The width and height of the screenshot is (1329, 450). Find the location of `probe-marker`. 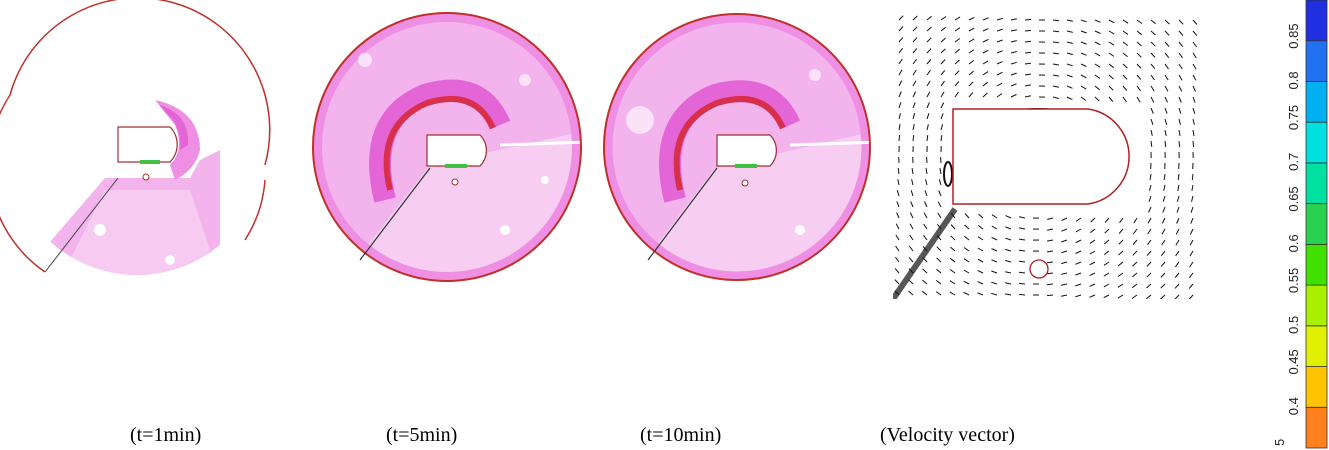

probe-marker is located at coordinates (146, 177).